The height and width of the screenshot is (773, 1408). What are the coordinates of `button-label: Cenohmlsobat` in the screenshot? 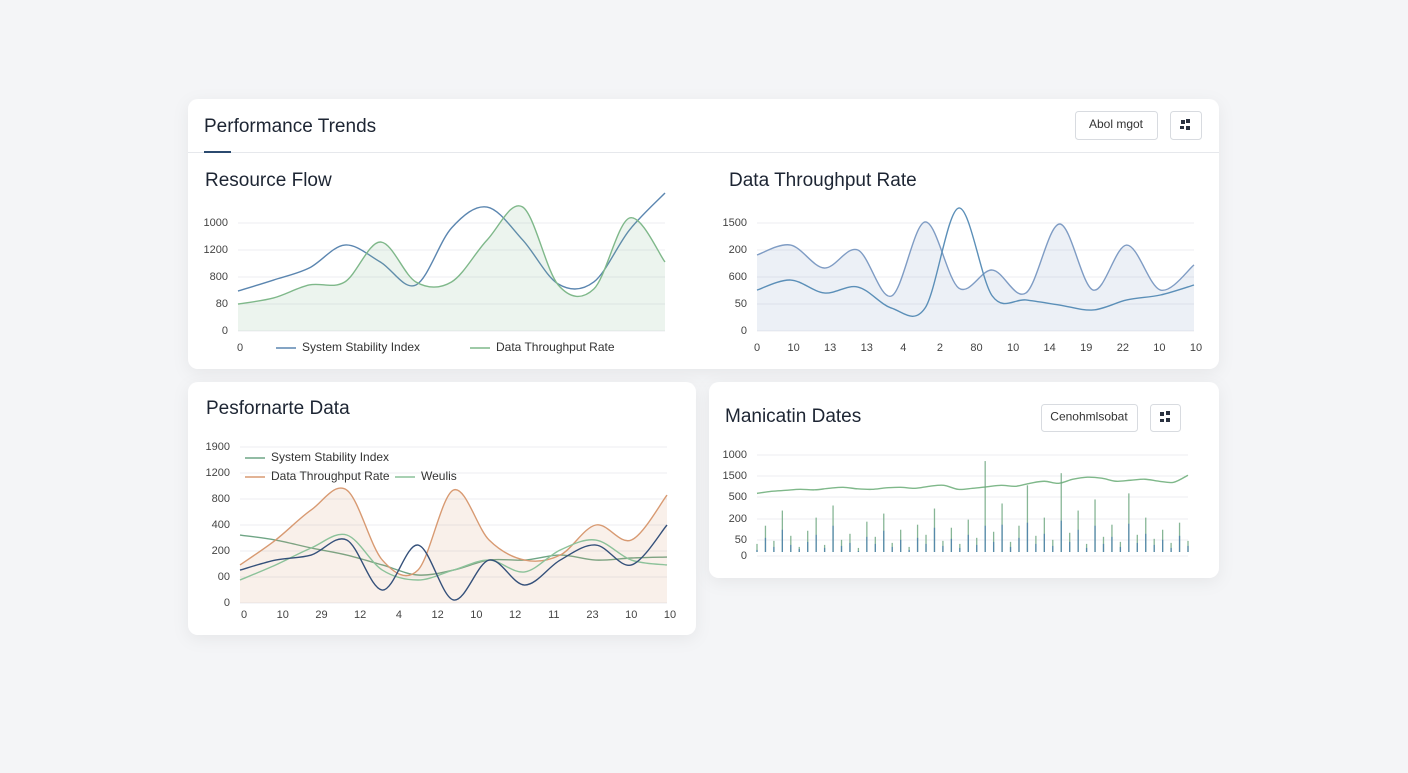 It's located at (1089, 417).